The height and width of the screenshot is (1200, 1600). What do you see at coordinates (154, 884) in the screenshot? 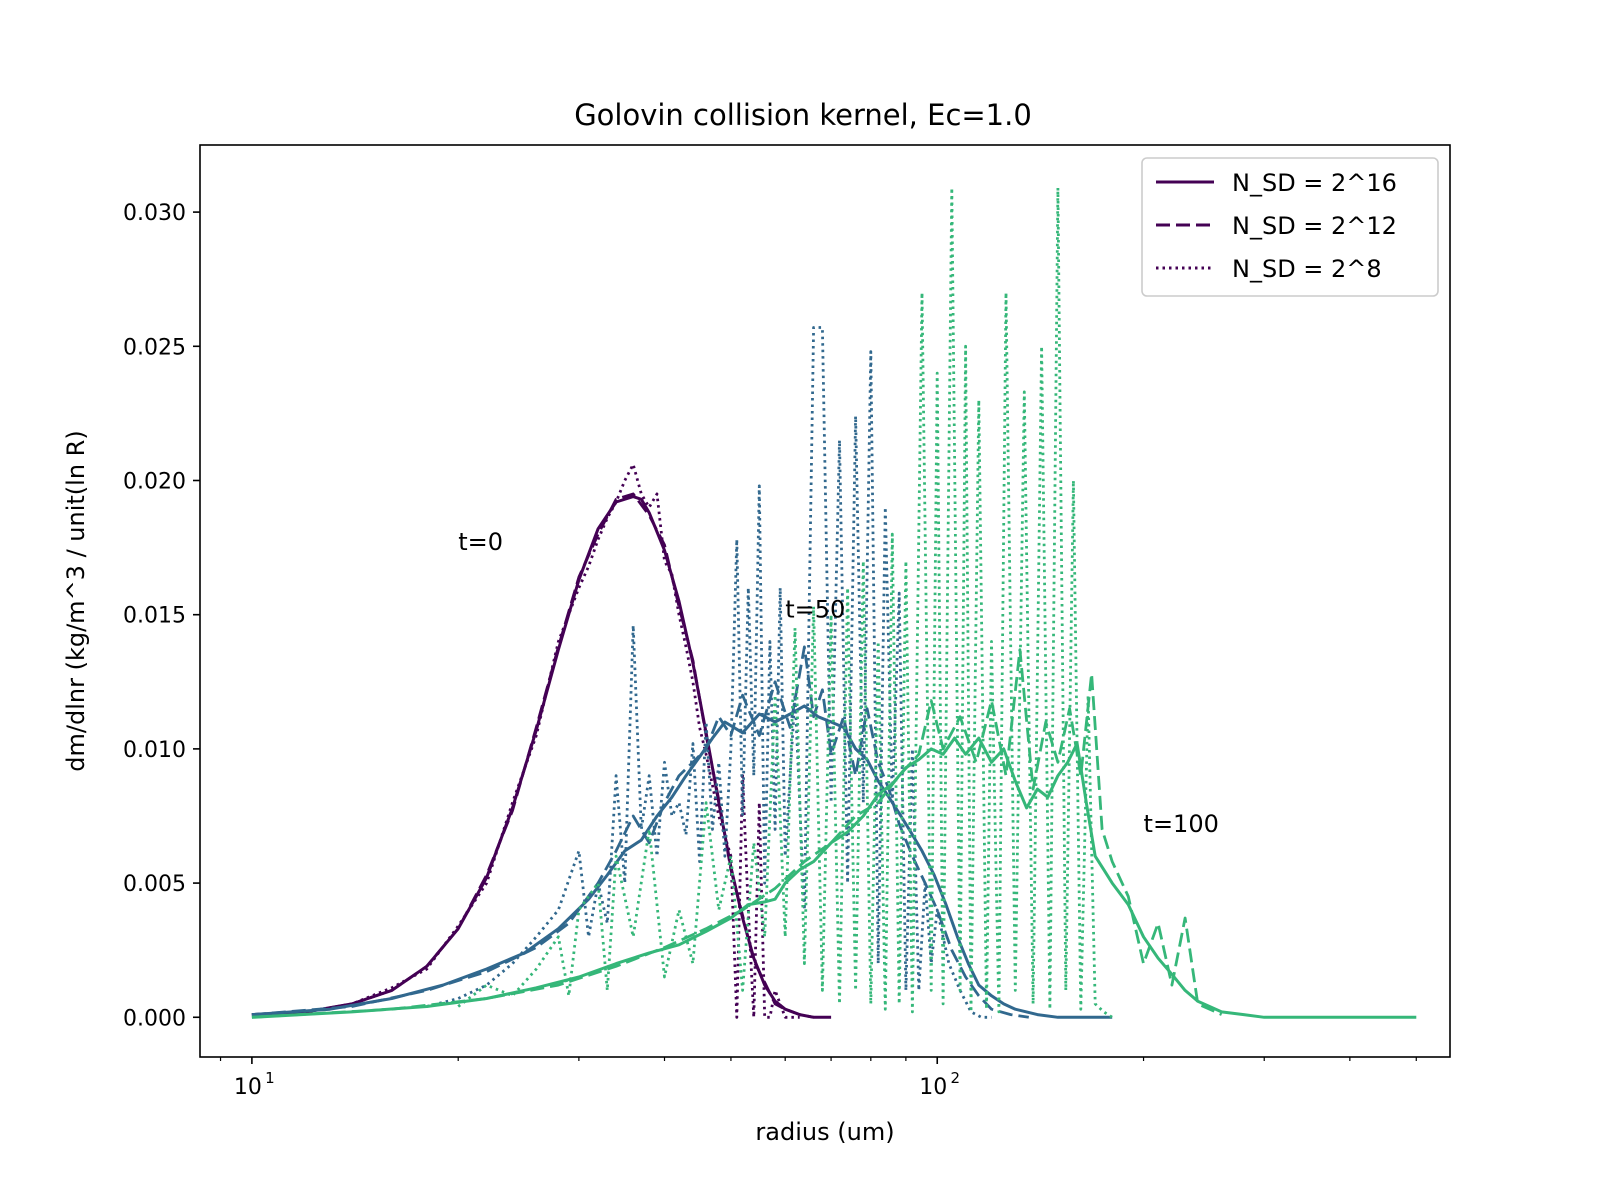
I see `y-tick-label: 0.005` at bounding box center [154, 884].